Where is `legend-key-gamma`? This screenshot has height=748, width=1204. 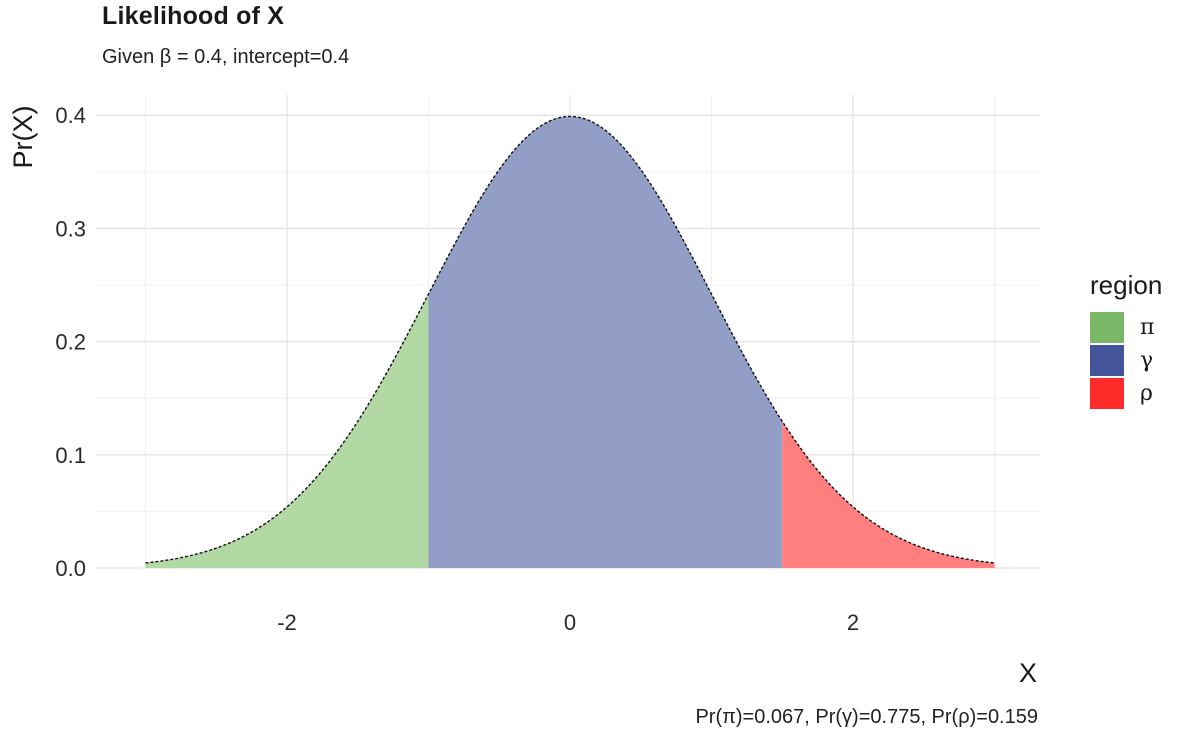
legend-key-gamma is located at coordinates (1107, 360).